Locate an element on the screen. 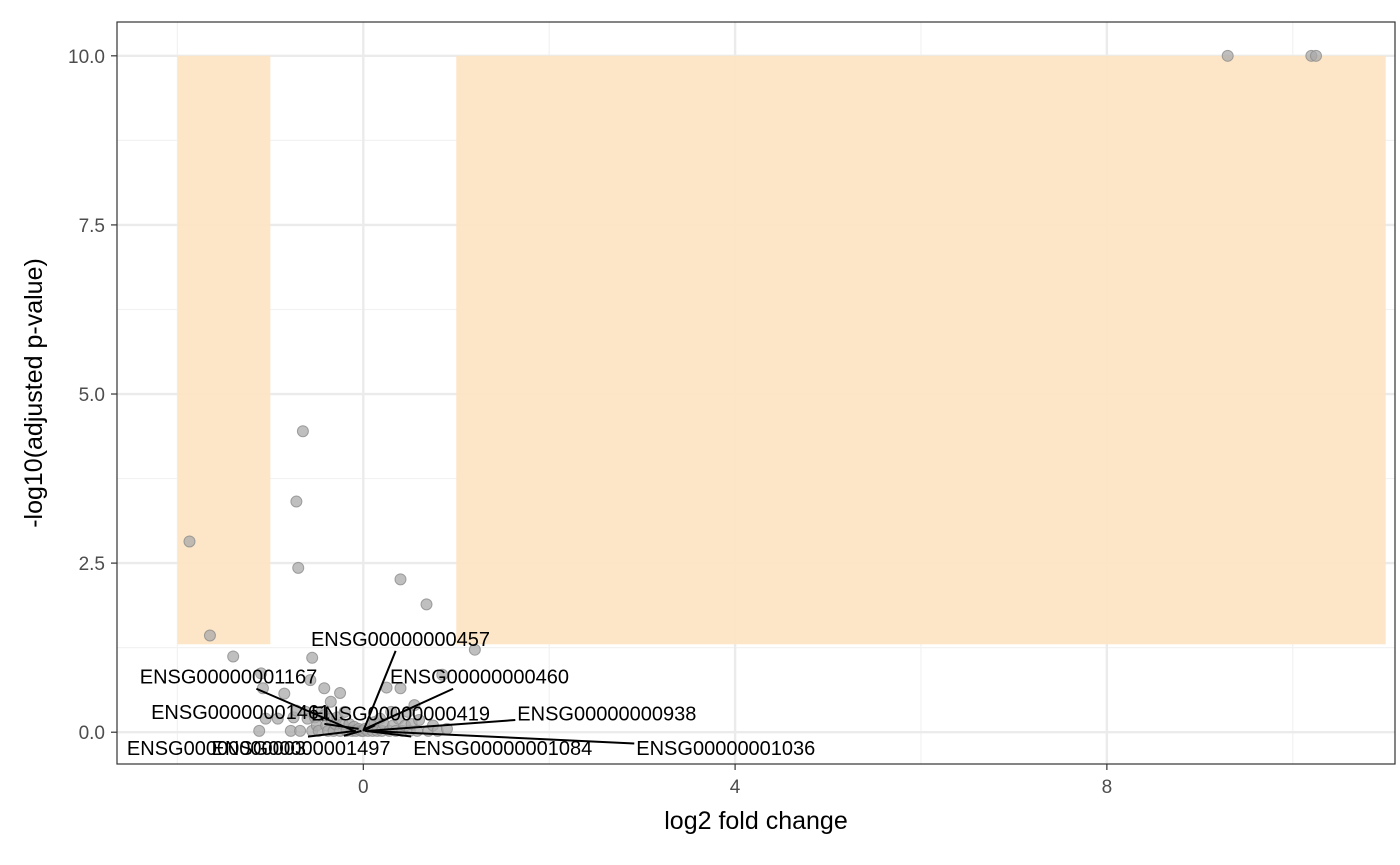  x-axis: 0 4 8 is located at coordinates (735, 781).